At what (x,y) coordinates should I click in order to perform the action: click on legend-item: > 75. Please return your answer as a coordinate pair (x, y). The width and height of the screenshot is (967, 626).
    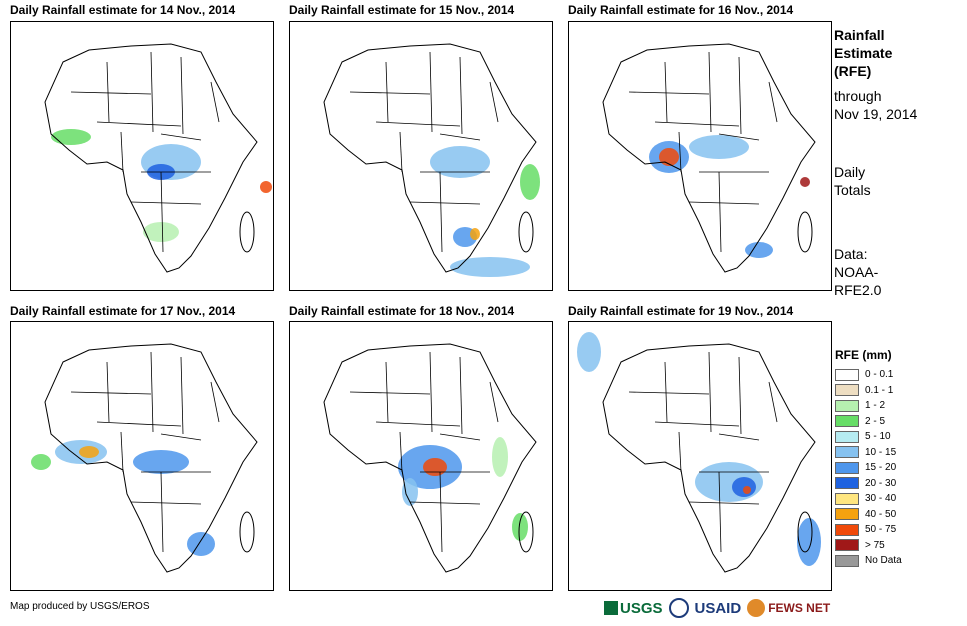
    Looking at the image, I should click on (895, 546).